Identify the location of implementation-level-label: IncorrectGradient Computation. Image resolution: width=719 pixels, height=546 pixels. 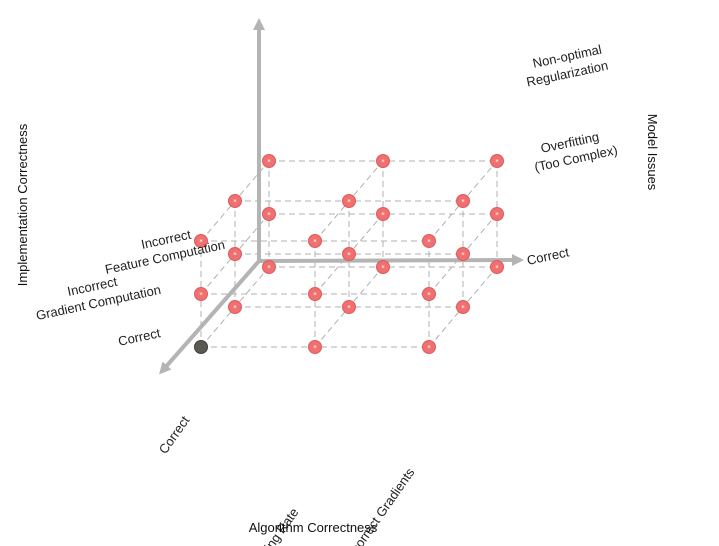
(96, 294).